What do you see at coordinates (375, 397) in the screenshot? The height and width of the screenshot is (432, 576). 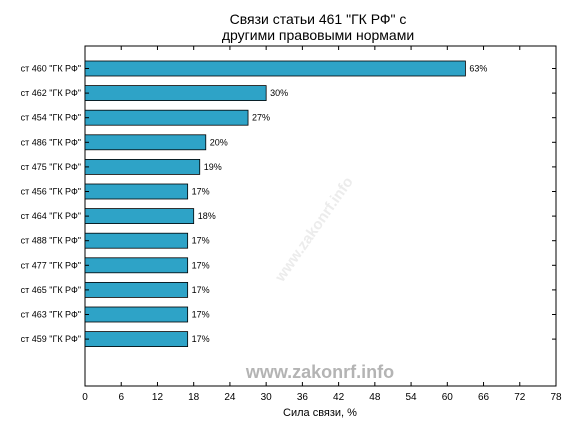 I see `x-tick-label-8: 48` at bounding box center [375, 397].